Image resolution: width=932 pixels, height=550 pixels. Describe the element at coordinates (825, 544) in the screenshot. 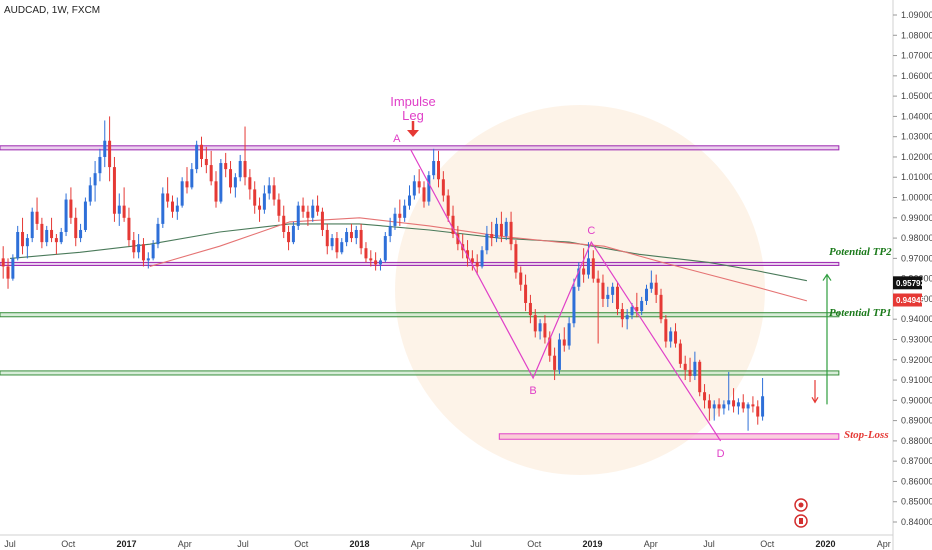

I see `x-tick-label: 2020` at that location.